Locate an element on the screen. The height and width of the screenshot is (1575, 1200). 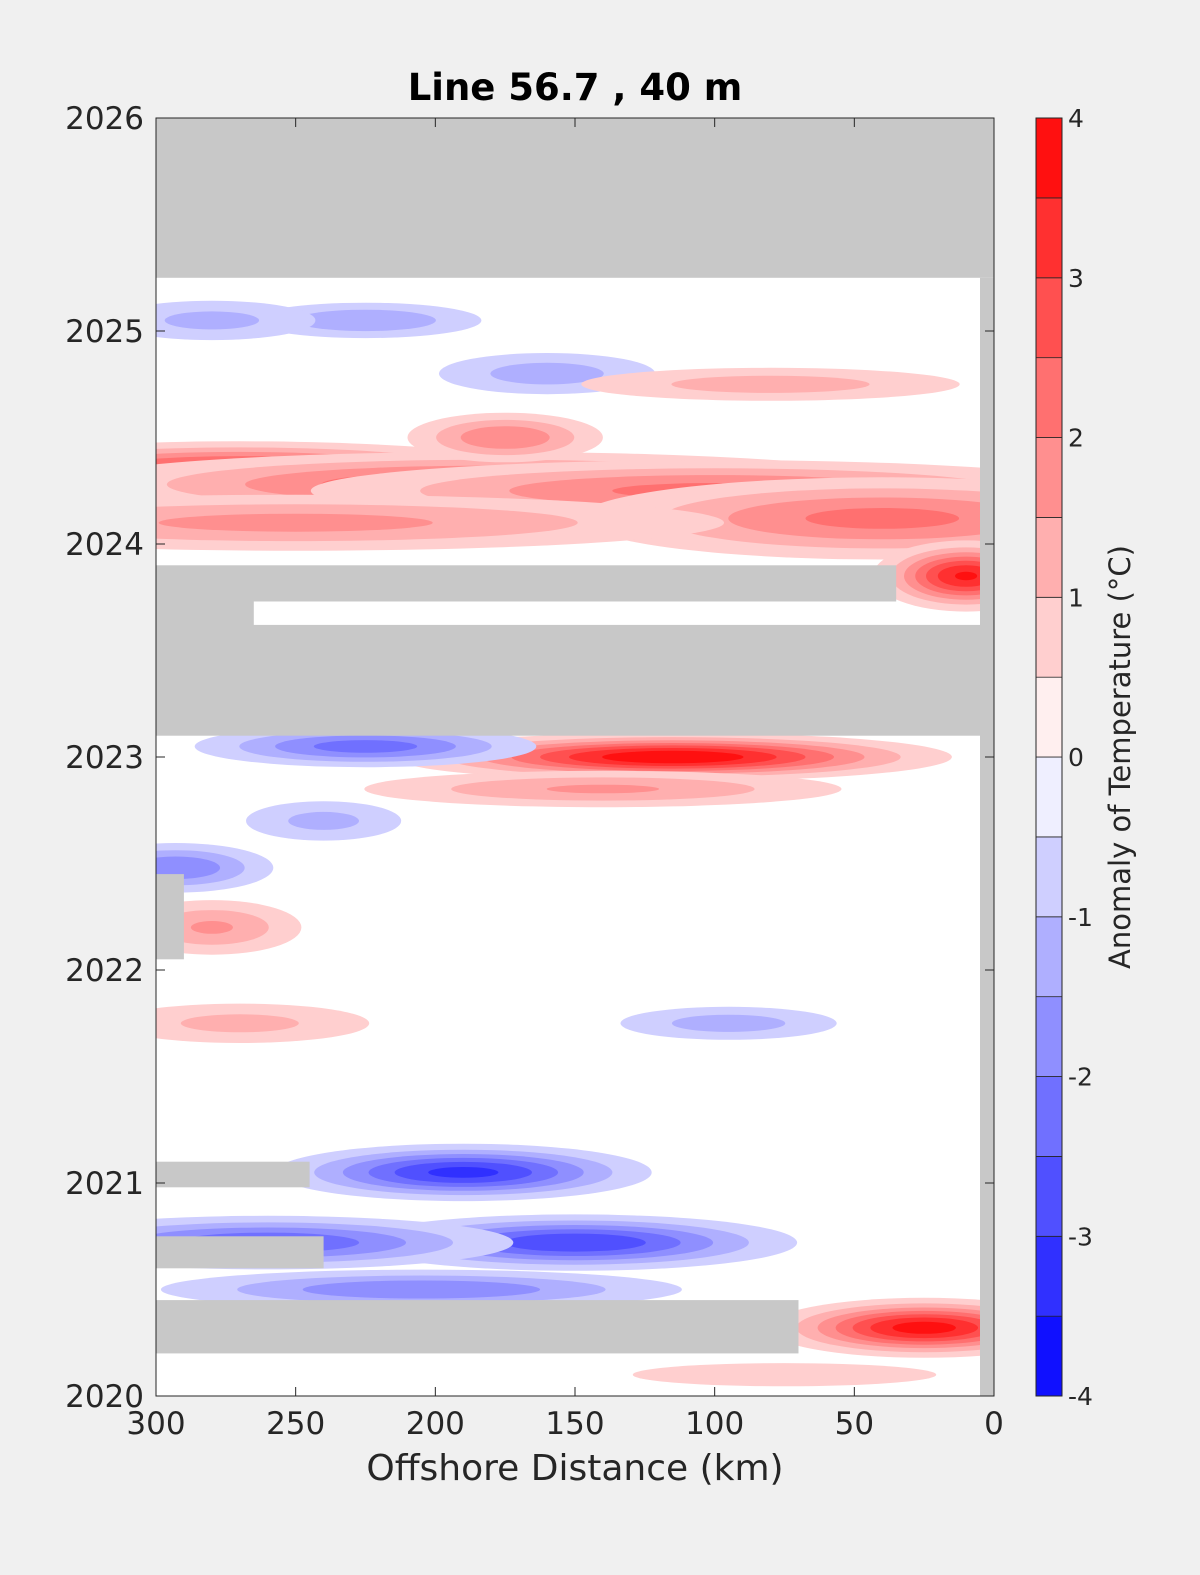
x-tick-label: 200 is located at coordinates (435, 1424).